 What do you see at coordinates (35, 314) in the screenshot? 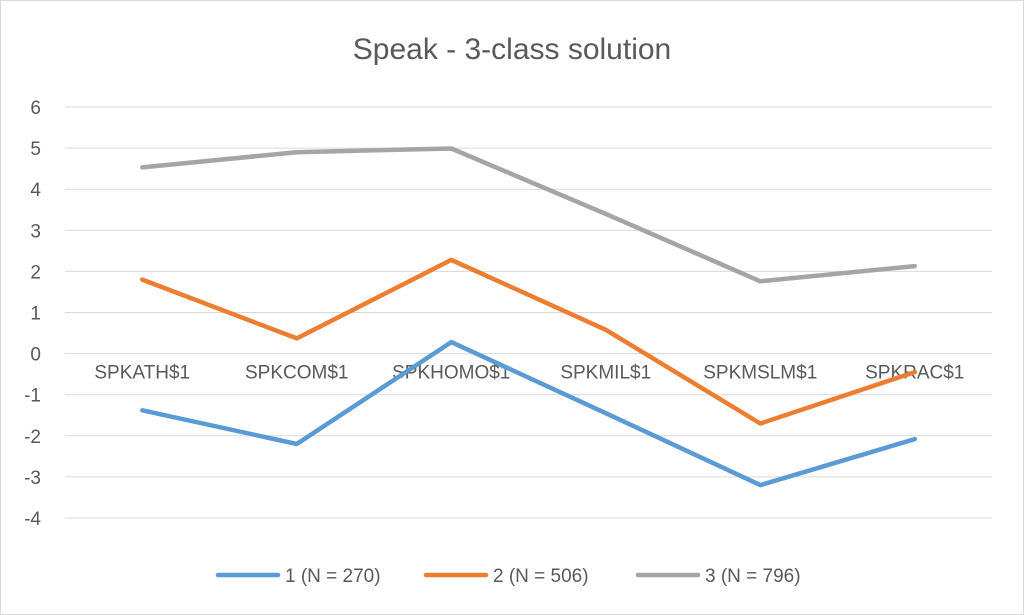
I see `y-tick-label: 1` at bounding box center [35, 314].